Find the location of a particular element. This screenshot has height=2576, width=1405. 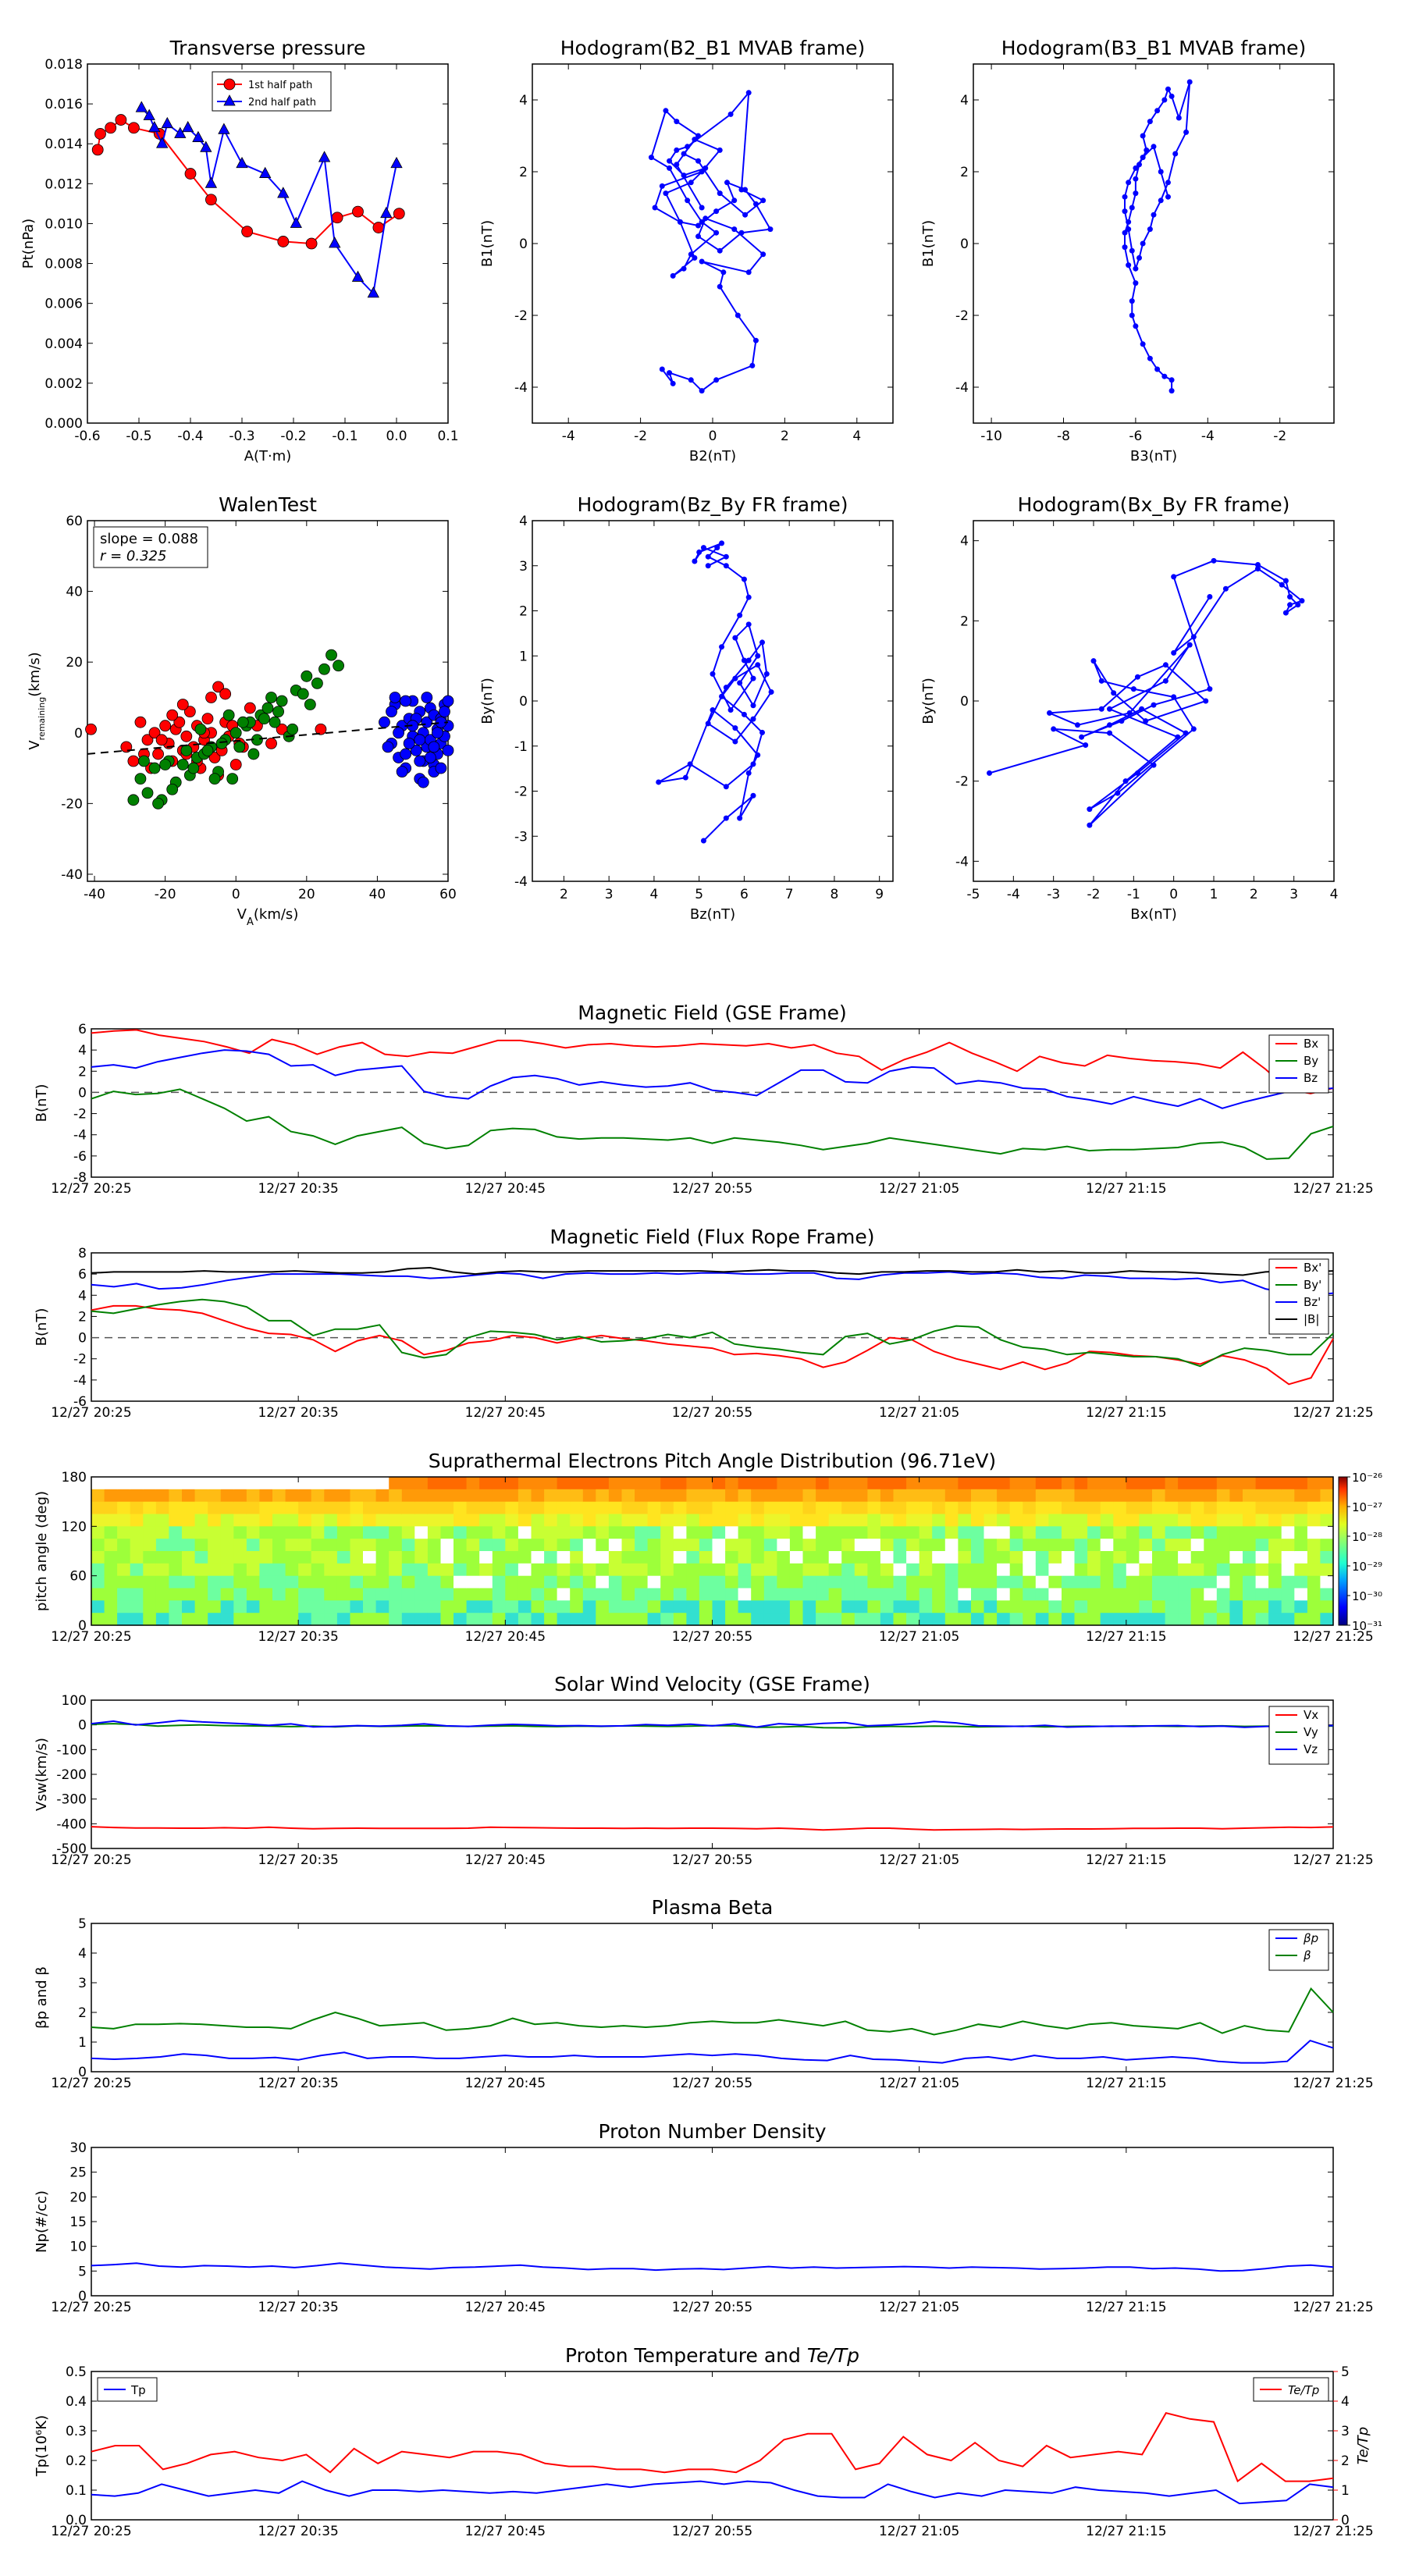

hodogram-bz-by-ytick-label: 3 is located at coordinates (523, 567).